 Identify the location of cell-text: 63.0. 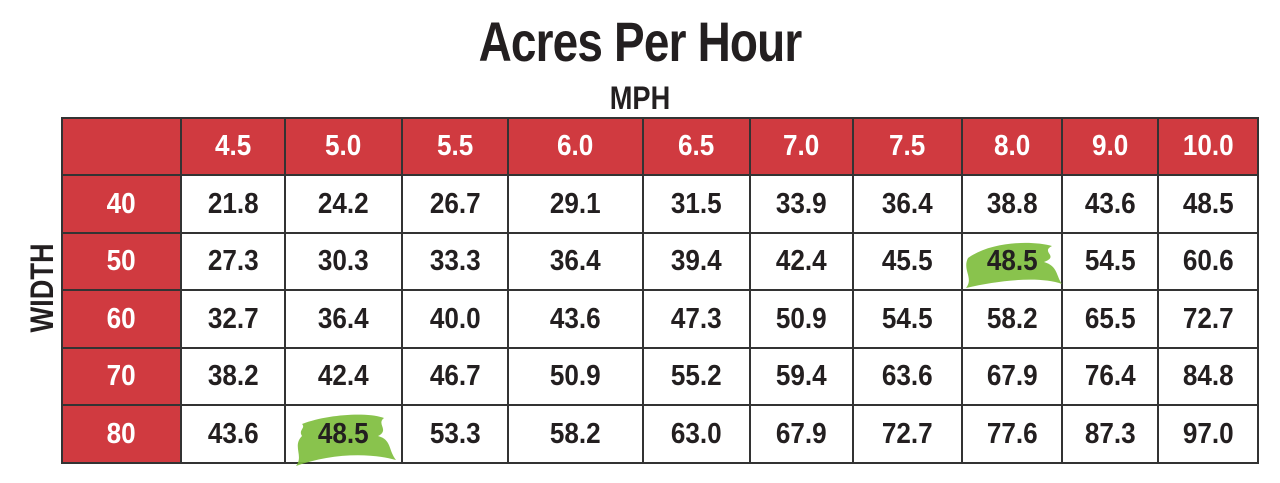
(696, 433).